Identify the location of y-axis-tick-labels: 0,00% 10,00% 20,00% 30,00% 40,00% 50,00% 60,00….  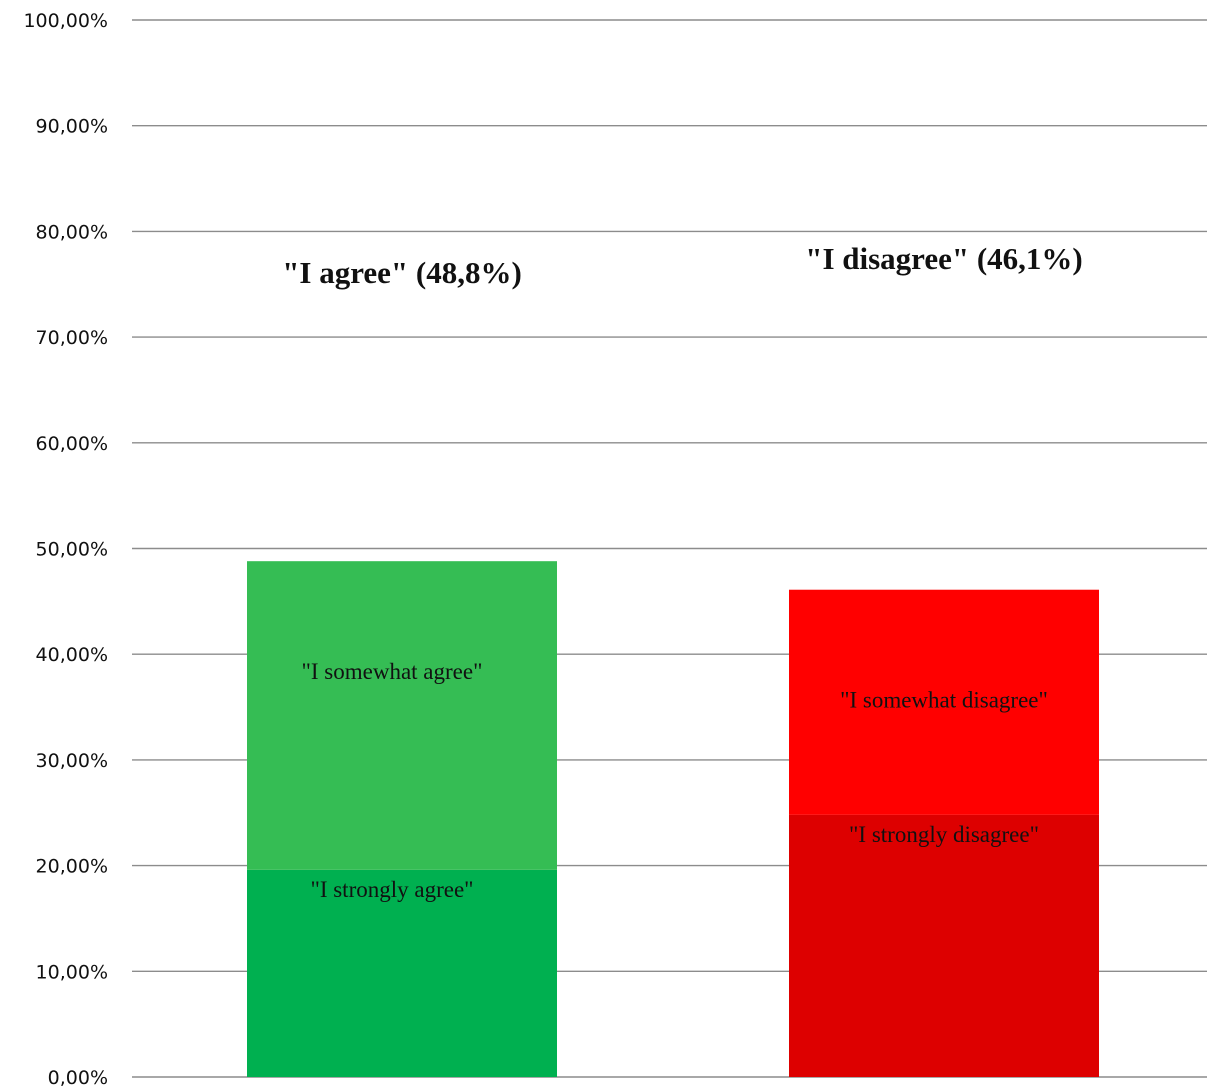
(65, 549).